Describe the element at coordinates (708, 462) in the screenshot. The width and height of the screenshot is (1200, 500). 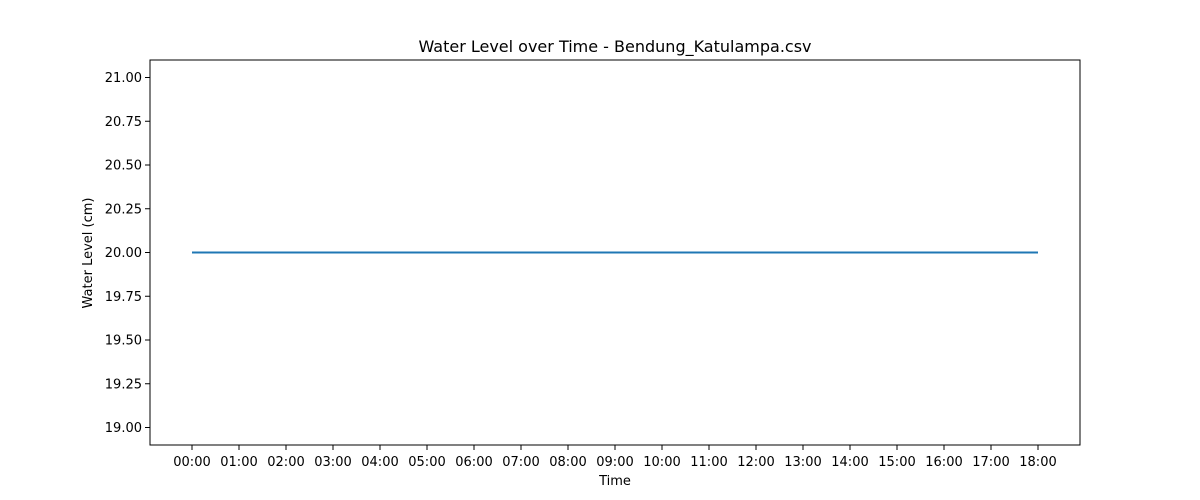
I see `x-tick-label: 11:00` at that location.